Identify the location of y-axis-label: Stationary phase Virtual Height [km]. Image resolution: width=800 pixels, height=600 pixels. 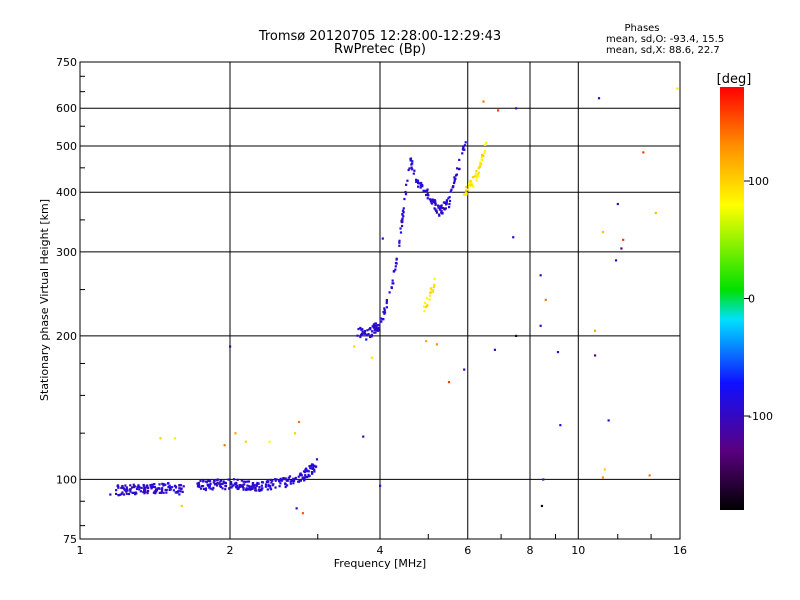
(44, 300).